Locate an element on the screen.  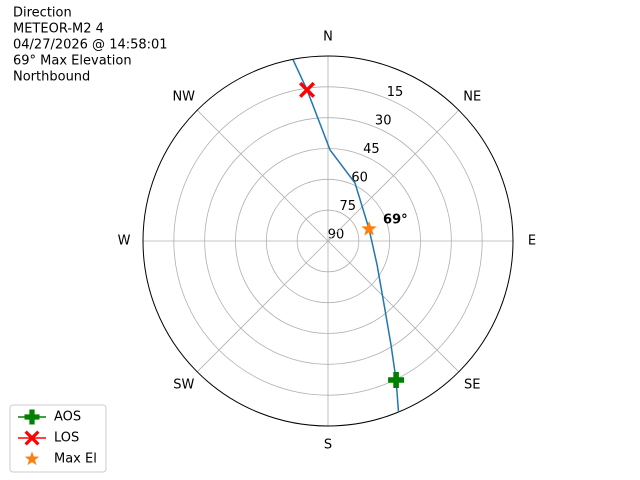
track-line is located at coordinates (346, 236).